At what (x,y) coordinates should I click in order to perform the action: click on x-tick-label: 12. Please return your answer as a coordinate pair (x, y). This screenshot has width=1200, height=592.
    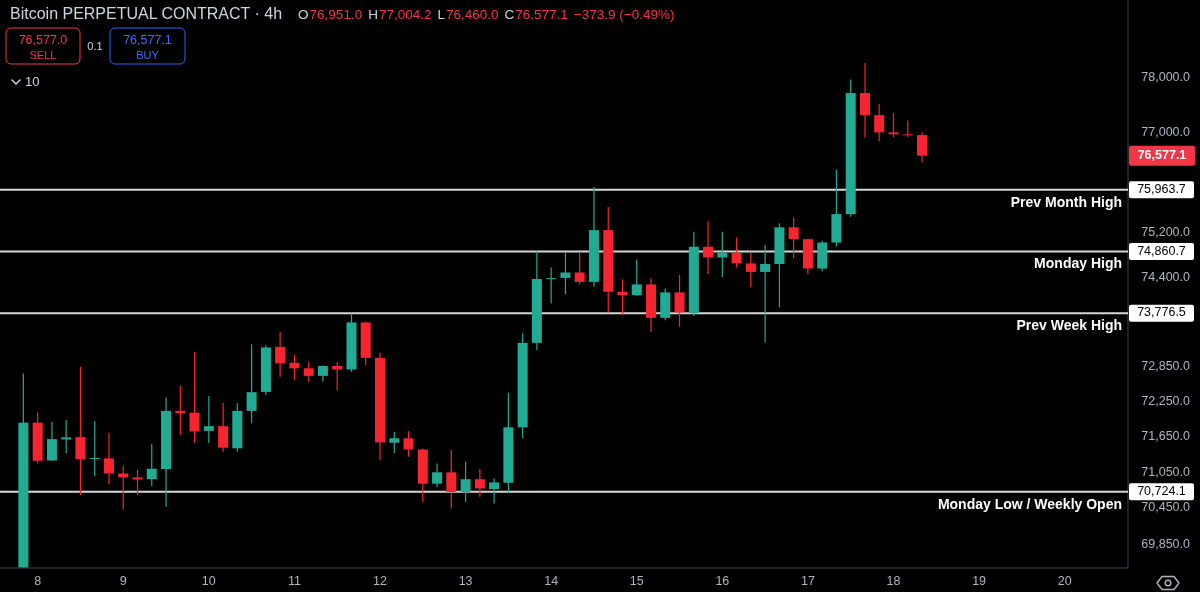
    Looking at the image, I should click on (380, 581).